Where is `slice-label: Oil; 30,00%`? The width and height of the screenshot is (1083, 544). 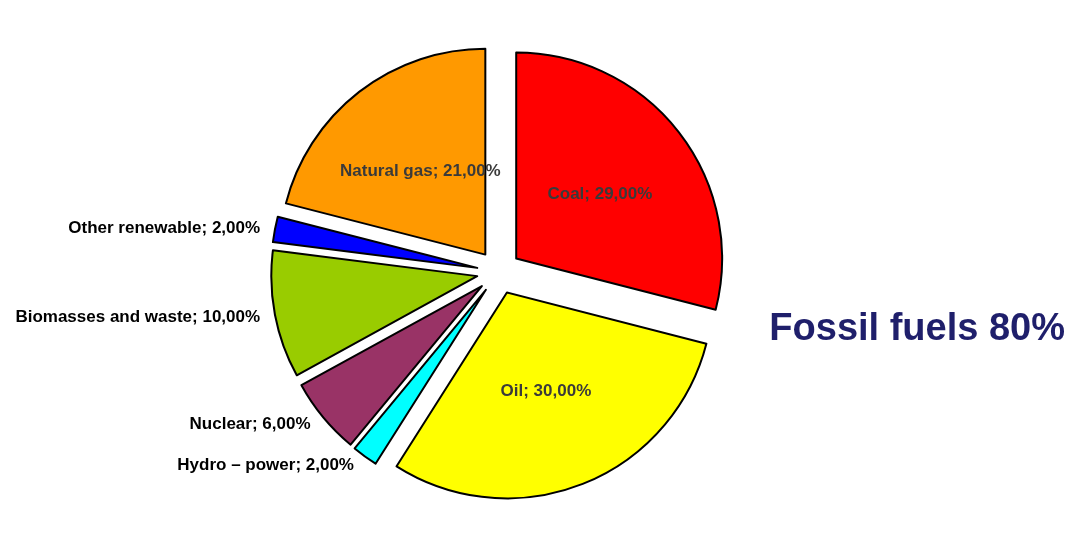
slice-label: Oil; 30,00% is located at coordinates (546, 391).